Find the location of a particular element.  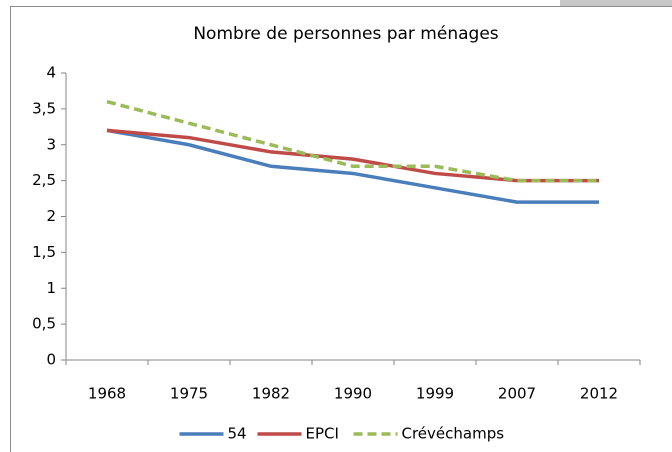

chart-title: Nombre de personnes par ménages is located at coordinates (345, 34).